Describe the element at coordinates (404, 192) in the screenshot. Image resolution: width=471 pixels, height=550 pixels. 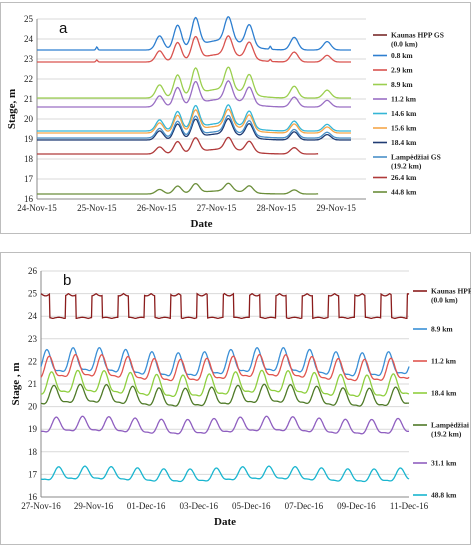
I see `legend-label: 44.8 km` at that location.